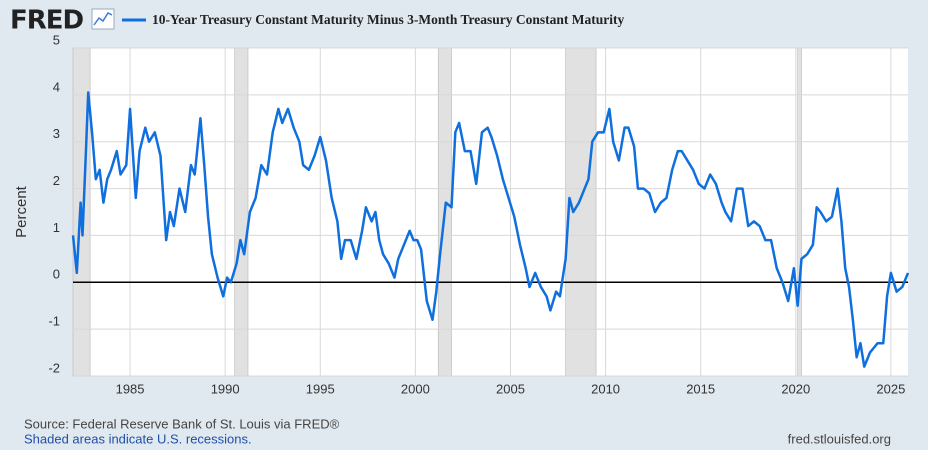 The image size is (928, 450). Describe the element at coordinates (320, 388) in the screenshot. I see `x-tick-label: 1995` at that location.